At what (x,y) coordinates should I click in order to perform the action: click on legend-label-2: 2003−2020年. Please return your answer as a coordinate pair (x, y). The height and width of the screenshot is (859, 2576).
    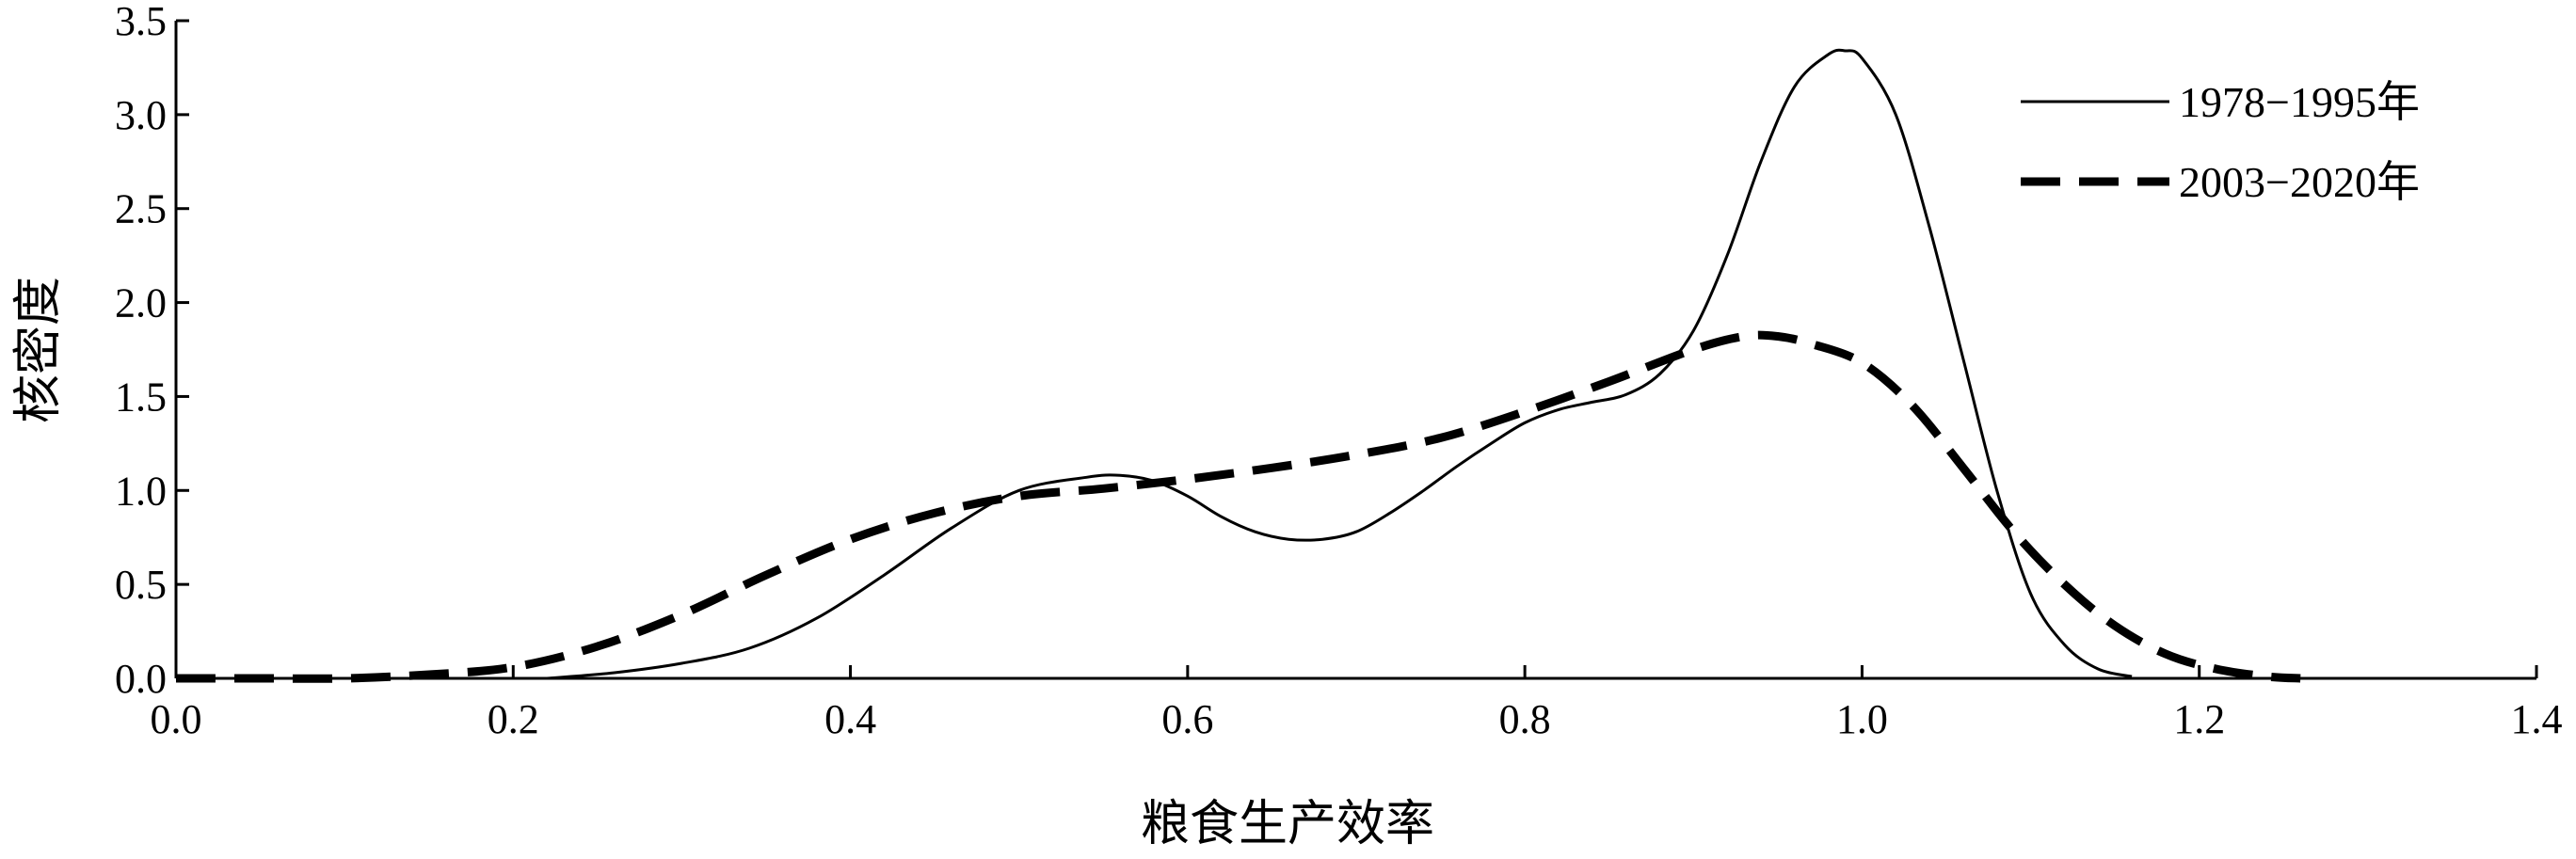
    Looking at the image, I should click on (2299, 182).